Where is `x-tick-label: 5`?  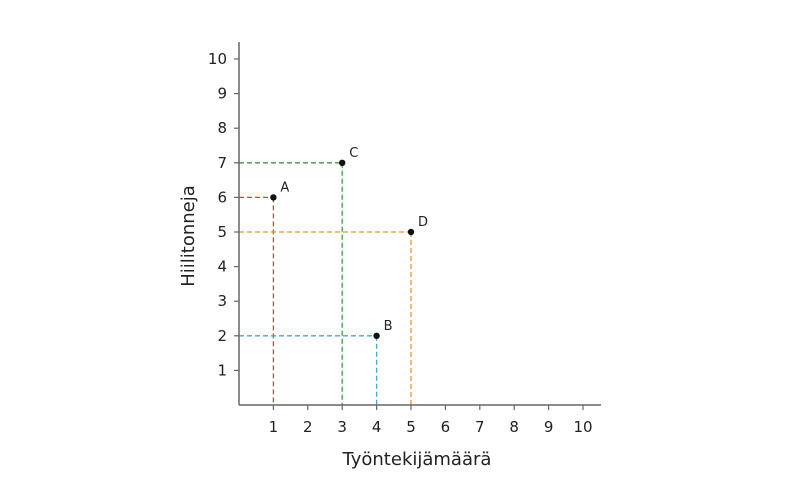 x-tick-label: 5 is located at coordinates (411, 427).